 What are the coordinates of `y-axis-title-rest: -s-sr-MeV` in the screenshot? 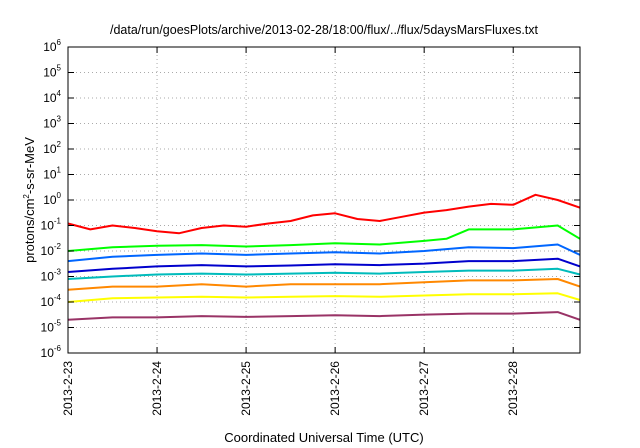 It's located at (29, 165).